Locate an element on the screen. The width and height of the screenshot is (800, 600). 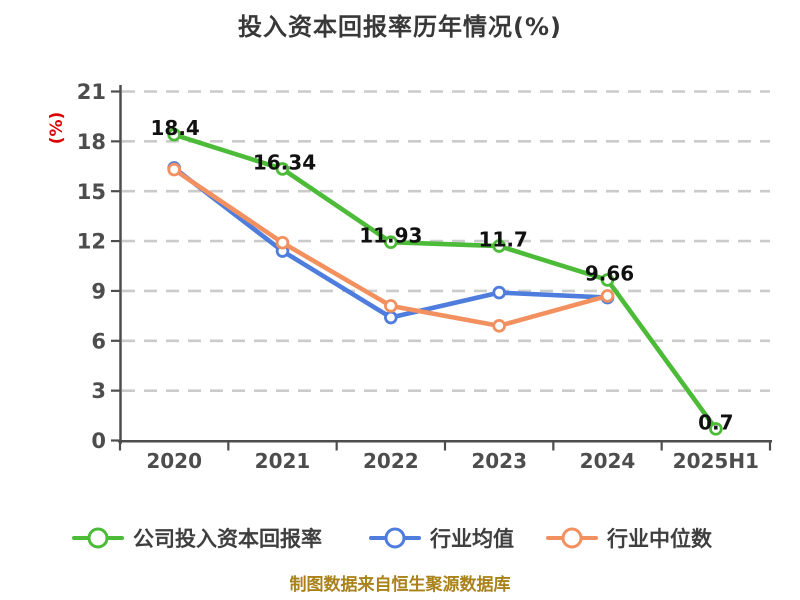
svg-text: 2024 is located at coordinates (608, 461).